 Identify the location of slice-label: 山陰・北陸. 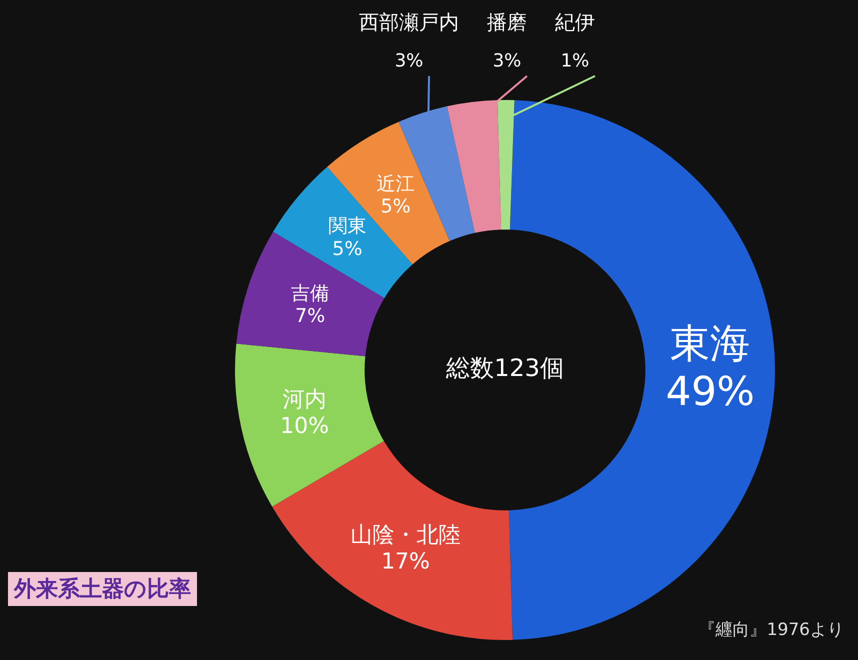
(405, 535).